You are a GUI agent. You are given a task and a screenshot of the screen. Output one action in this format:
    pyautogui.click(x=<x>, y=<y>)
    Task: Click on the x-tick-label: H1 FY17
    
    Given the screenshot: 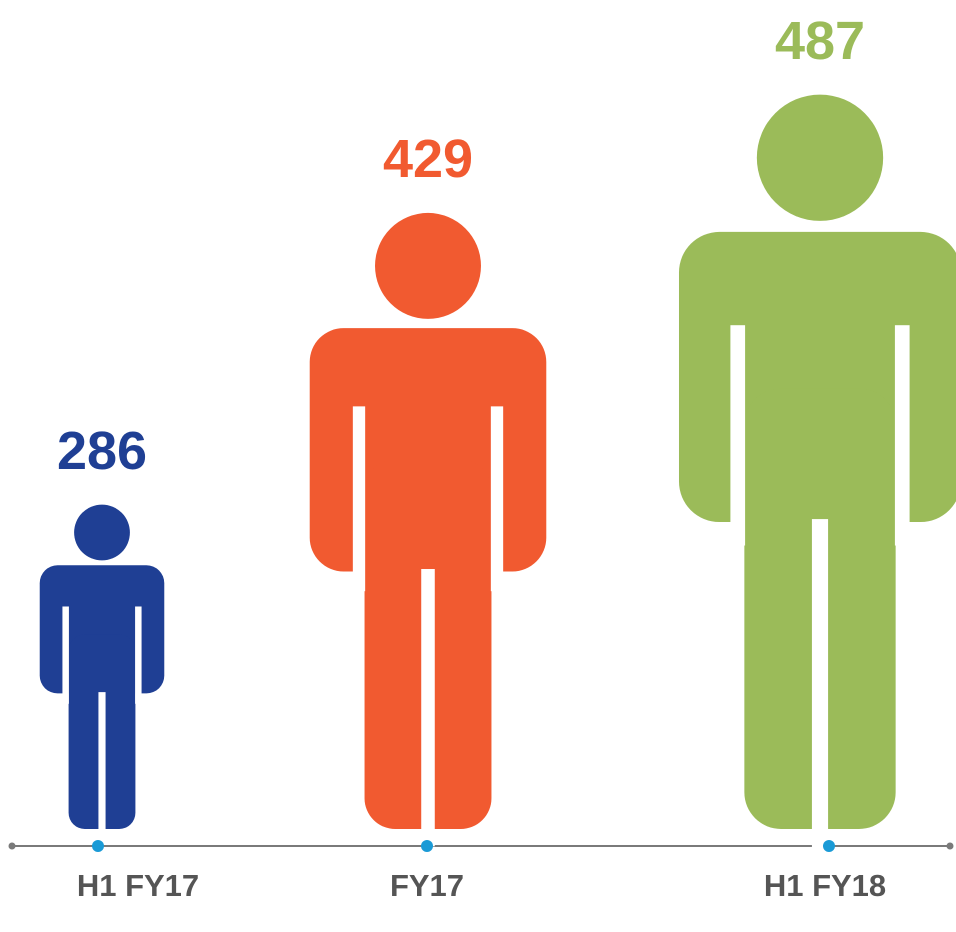 What is the action you would take?
    pyautogui.click(x=138, y=885)
    